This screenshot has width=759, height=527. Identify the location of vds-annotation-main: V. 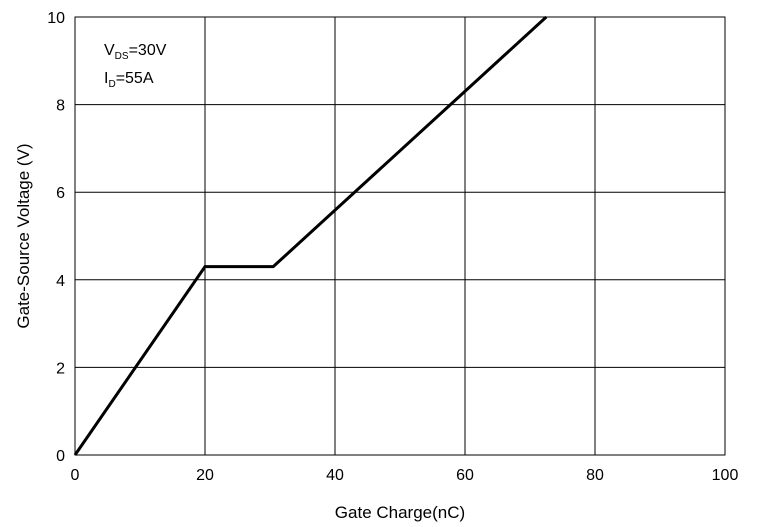
(109, 50).